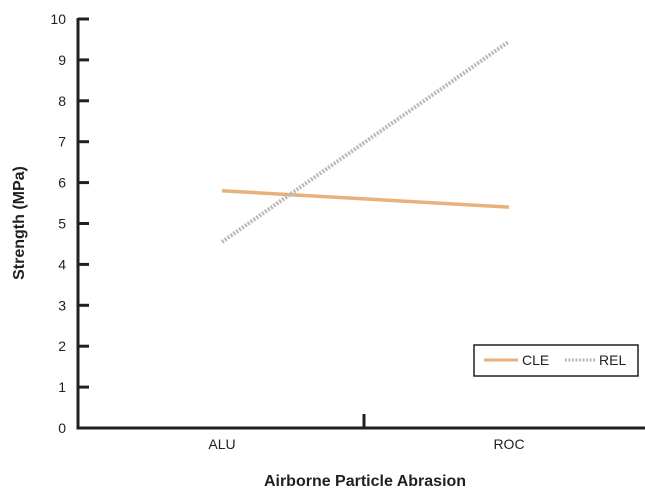 This screenshot has width=645, height=488. I want to click on y-axis-title: Strength (MPa), so click(19, 223).